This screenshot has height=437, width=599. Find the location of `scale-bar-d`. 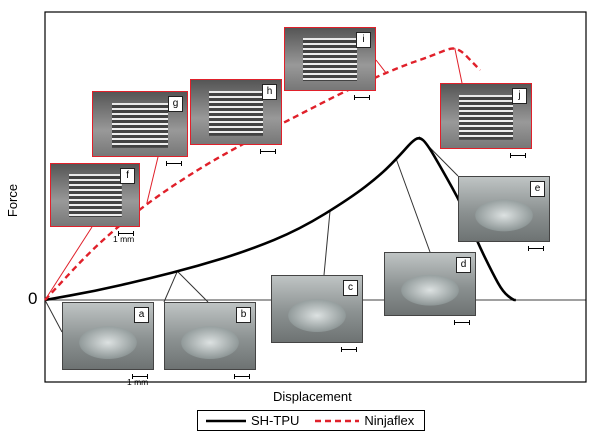

scale-bar-d is located at coordinates (462, 322).